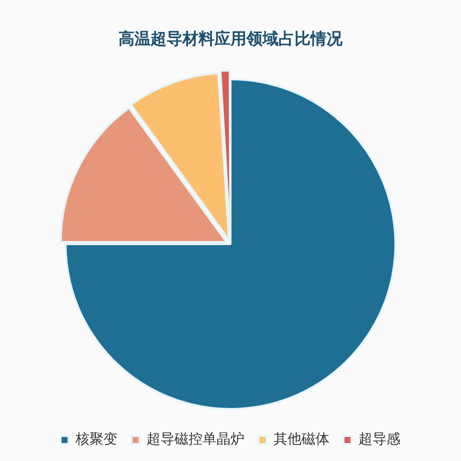 This screenshot has width=461, height=461. I want to click on legend-label: 其他磁体, so click(302, 440).